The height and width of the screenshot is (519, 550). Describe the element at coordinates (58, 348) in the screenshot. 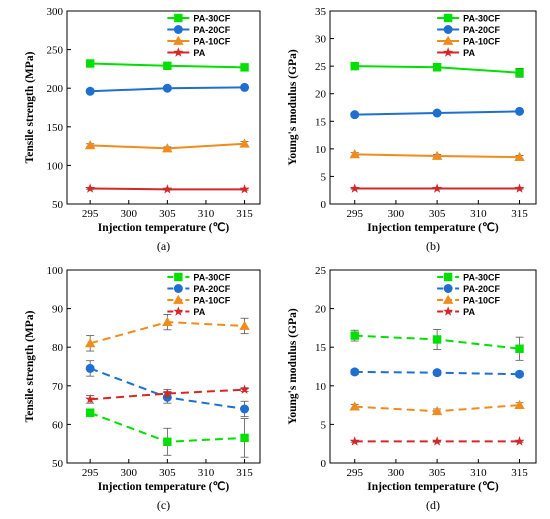

I see `y-tick-label: 80` at that location.